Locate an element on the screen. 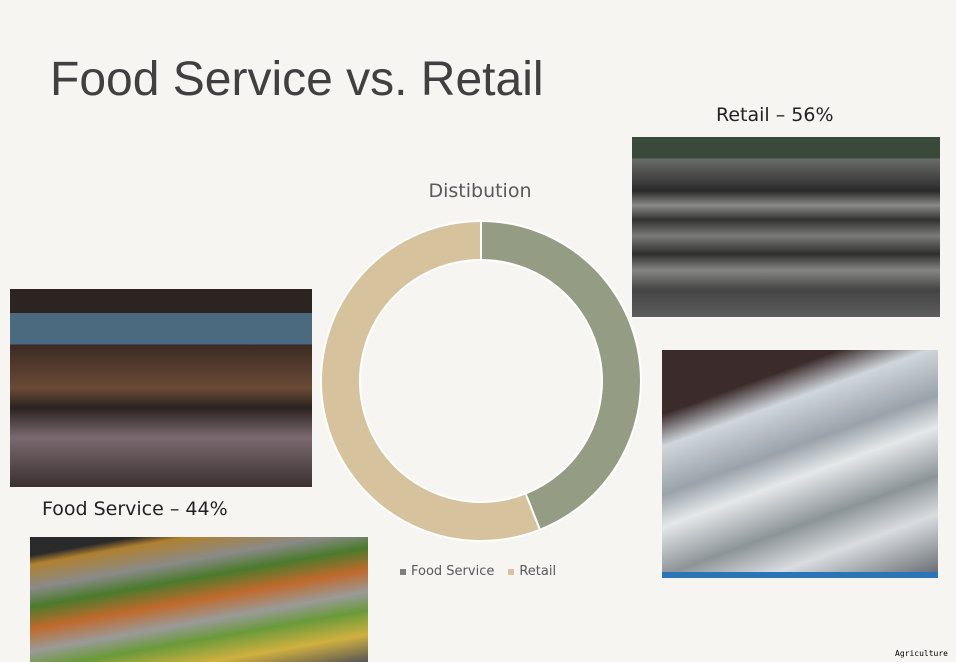  food-service-label: Food Service – 44% is located at coordinates (135, 509).